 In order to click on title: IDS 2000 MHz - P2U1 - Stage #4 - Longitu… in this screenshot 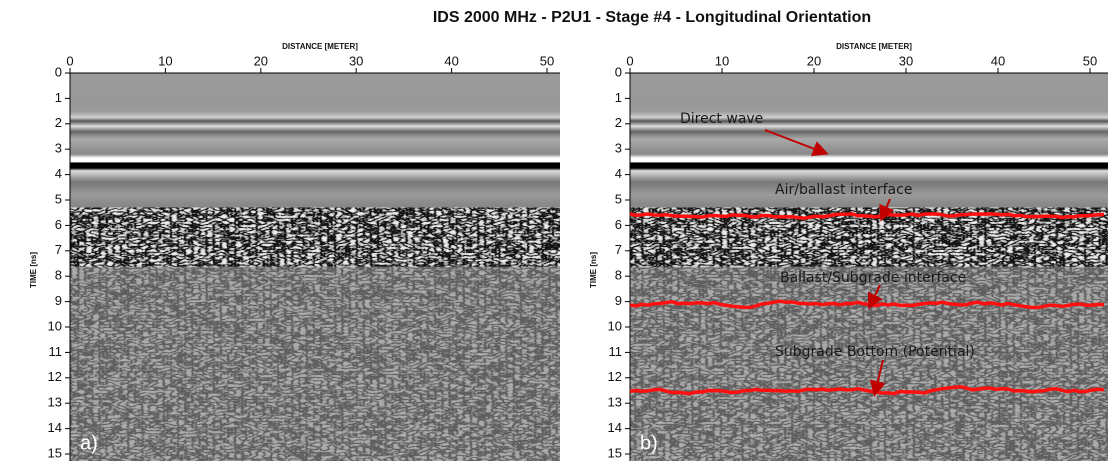, I will do `click(652, 17)`.